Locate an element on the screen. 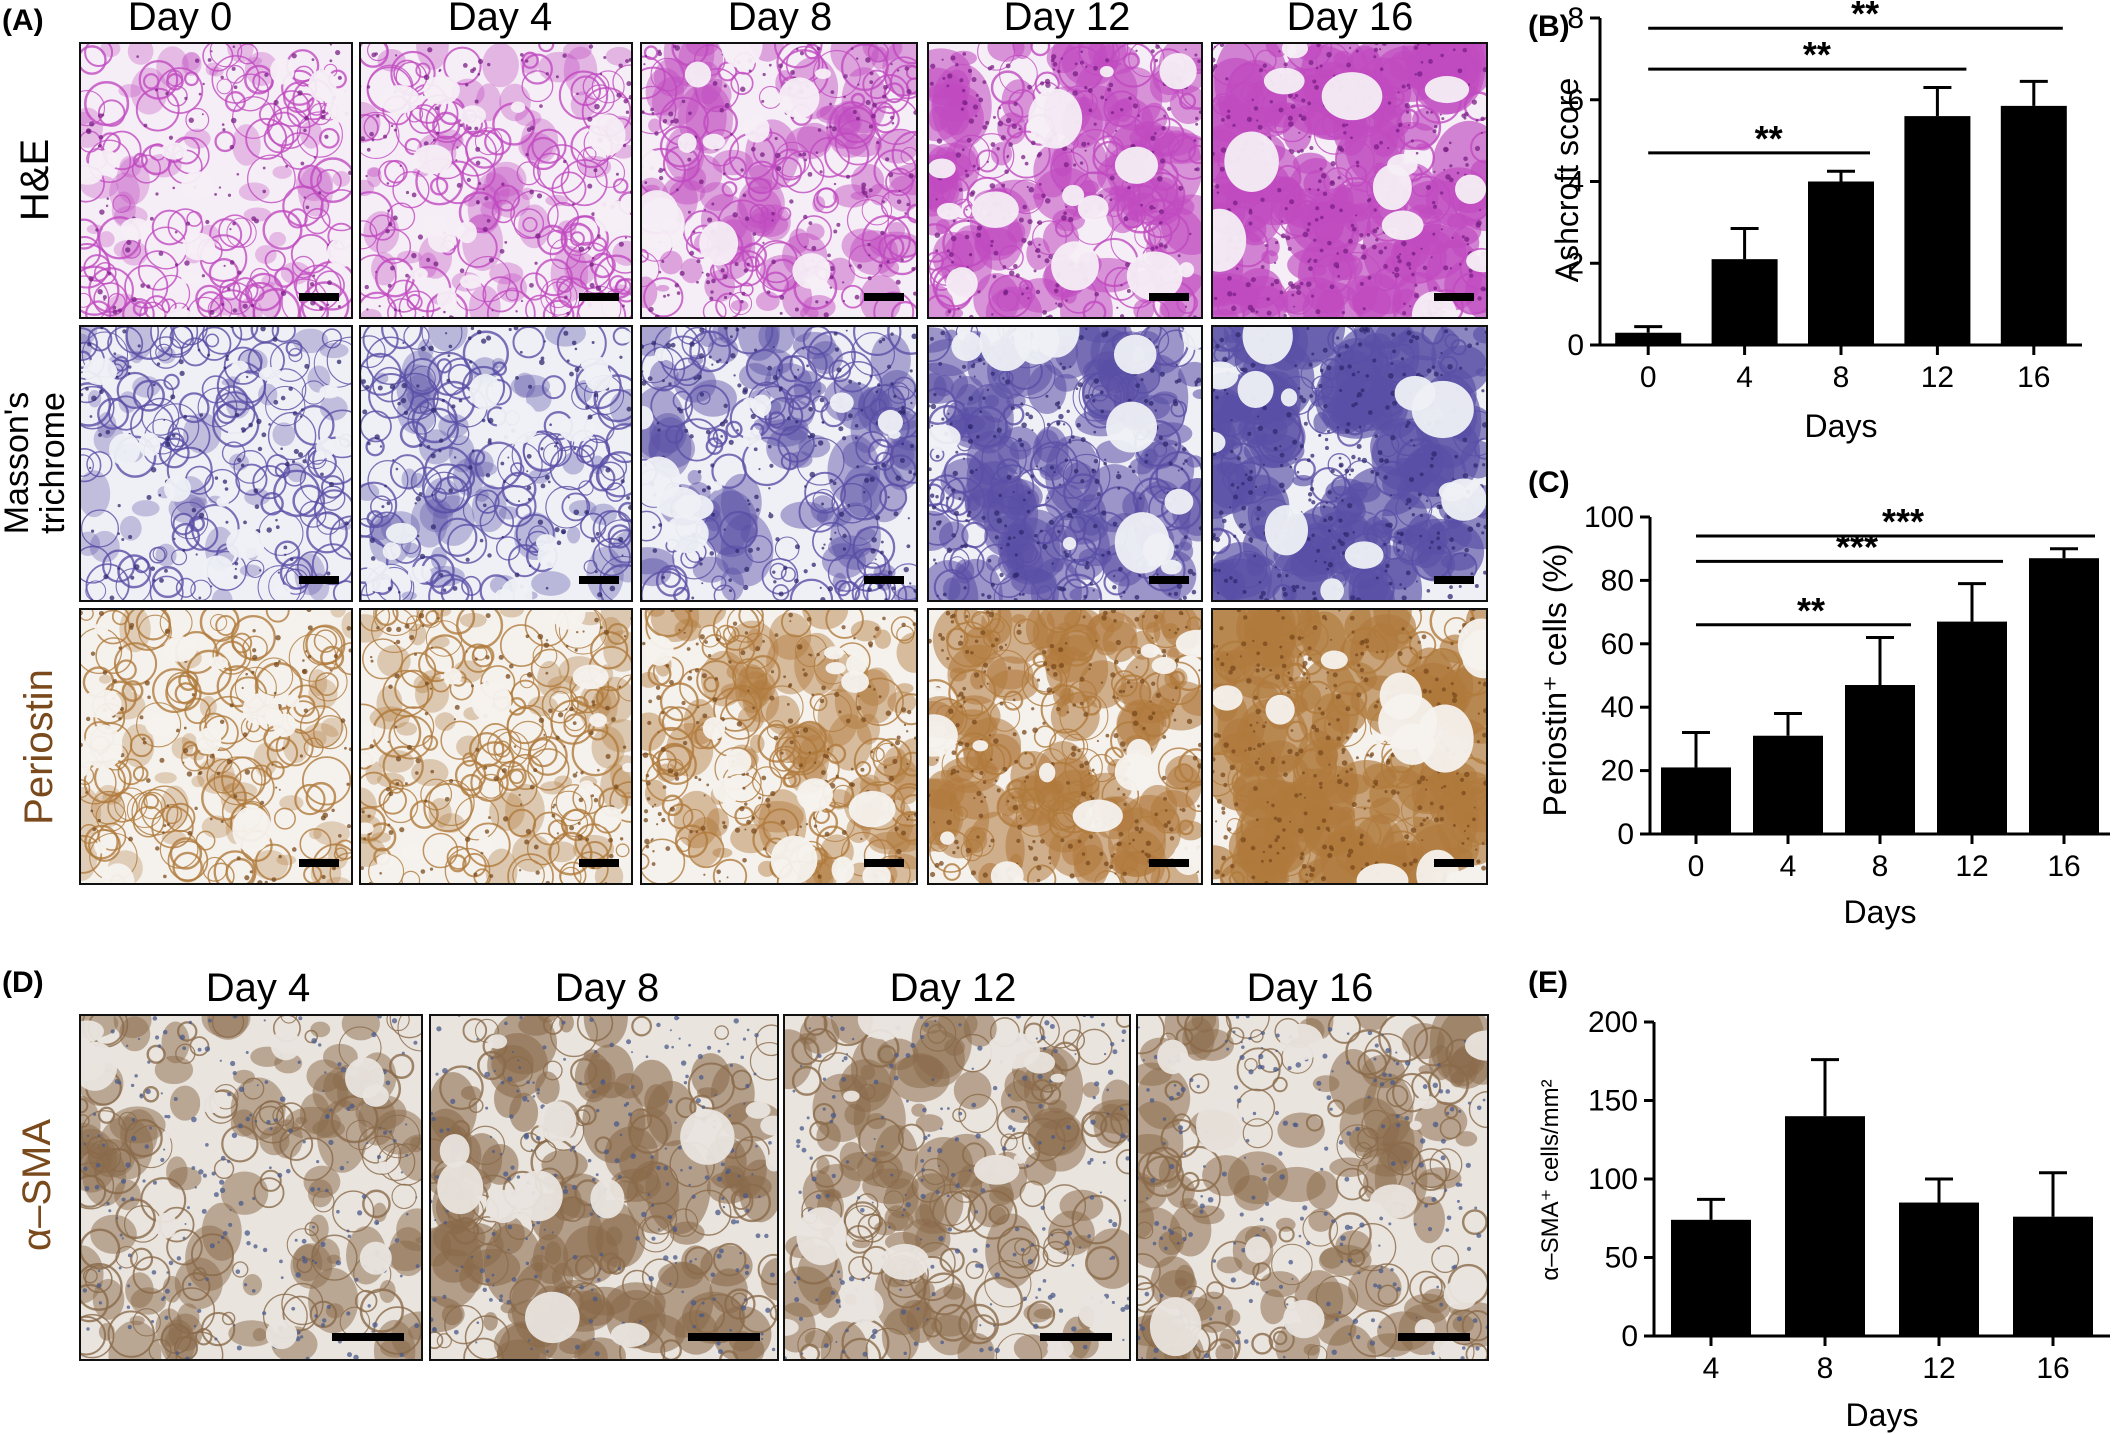 This screenshot has width=2128, height=1434. significance-label: *** is located at coordinates (1857, 546).